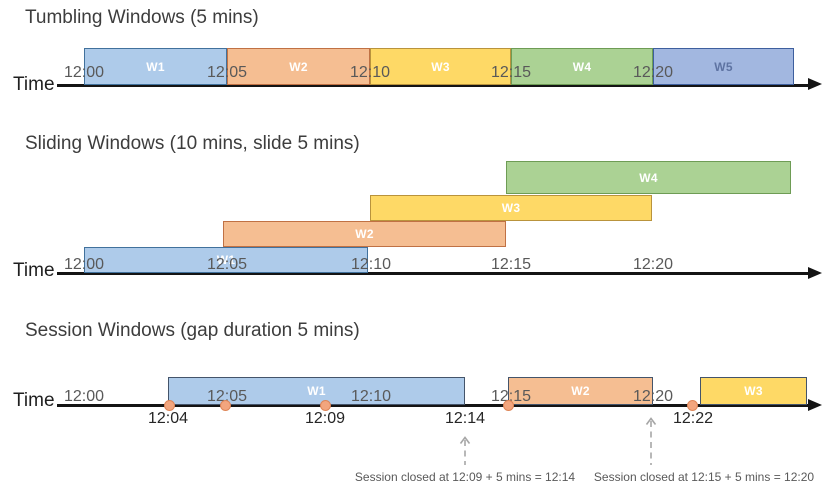 This screenshot has height=498, width=829. I want to click on session-window-w1: W1, so click(316, 391).